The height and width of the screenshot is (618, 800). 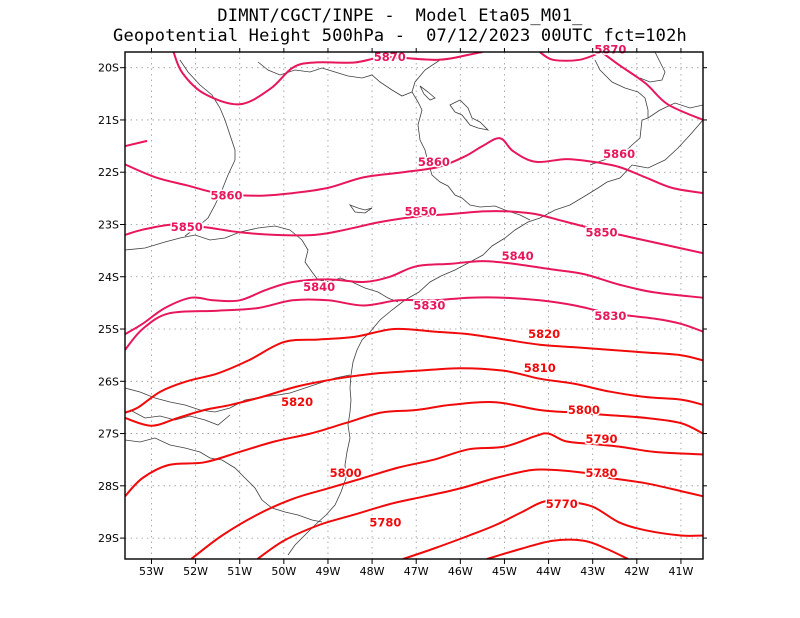 I want to click on x-tick-label: 41W, so click(x=681, y=571).